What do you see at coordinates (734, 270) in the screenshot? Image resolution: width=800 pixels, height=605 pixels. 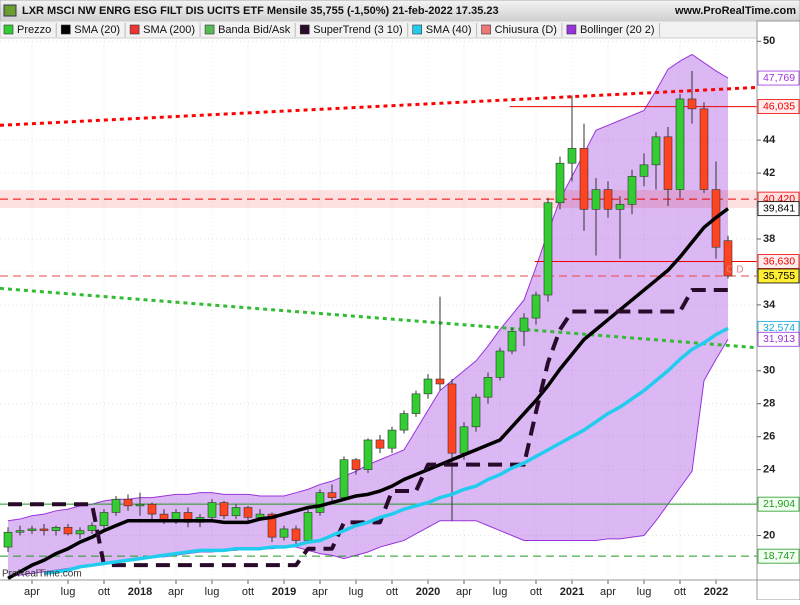 I see `close-marker: C D` at bounding box center [734, 270].